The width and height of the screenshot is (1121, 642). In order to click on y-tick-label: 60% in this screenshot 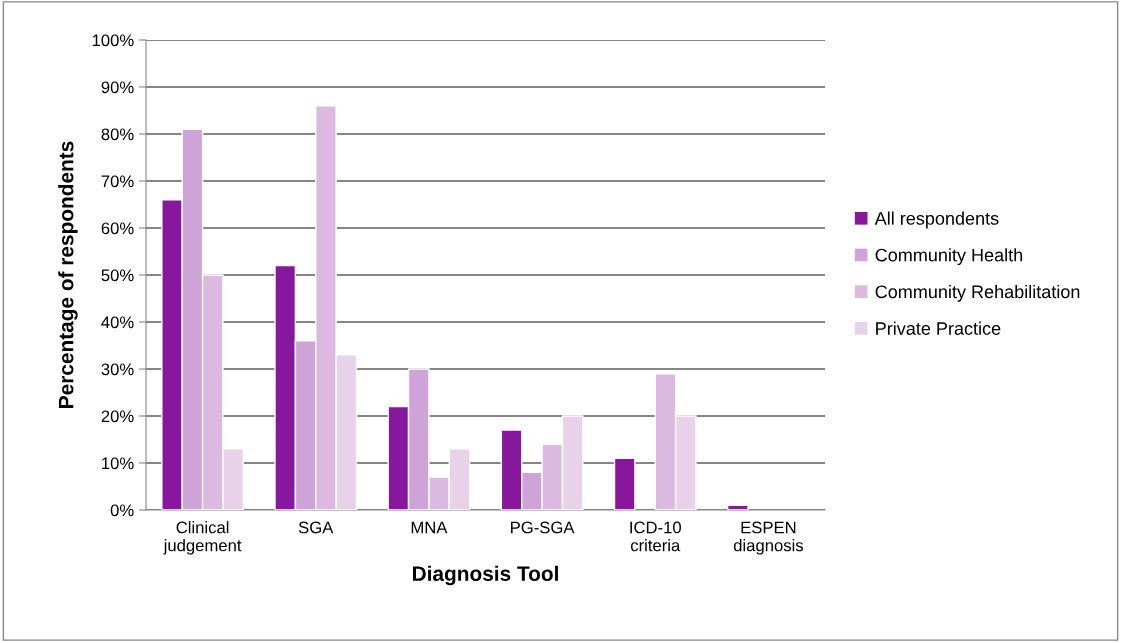, I will do `click(117, 228)`.